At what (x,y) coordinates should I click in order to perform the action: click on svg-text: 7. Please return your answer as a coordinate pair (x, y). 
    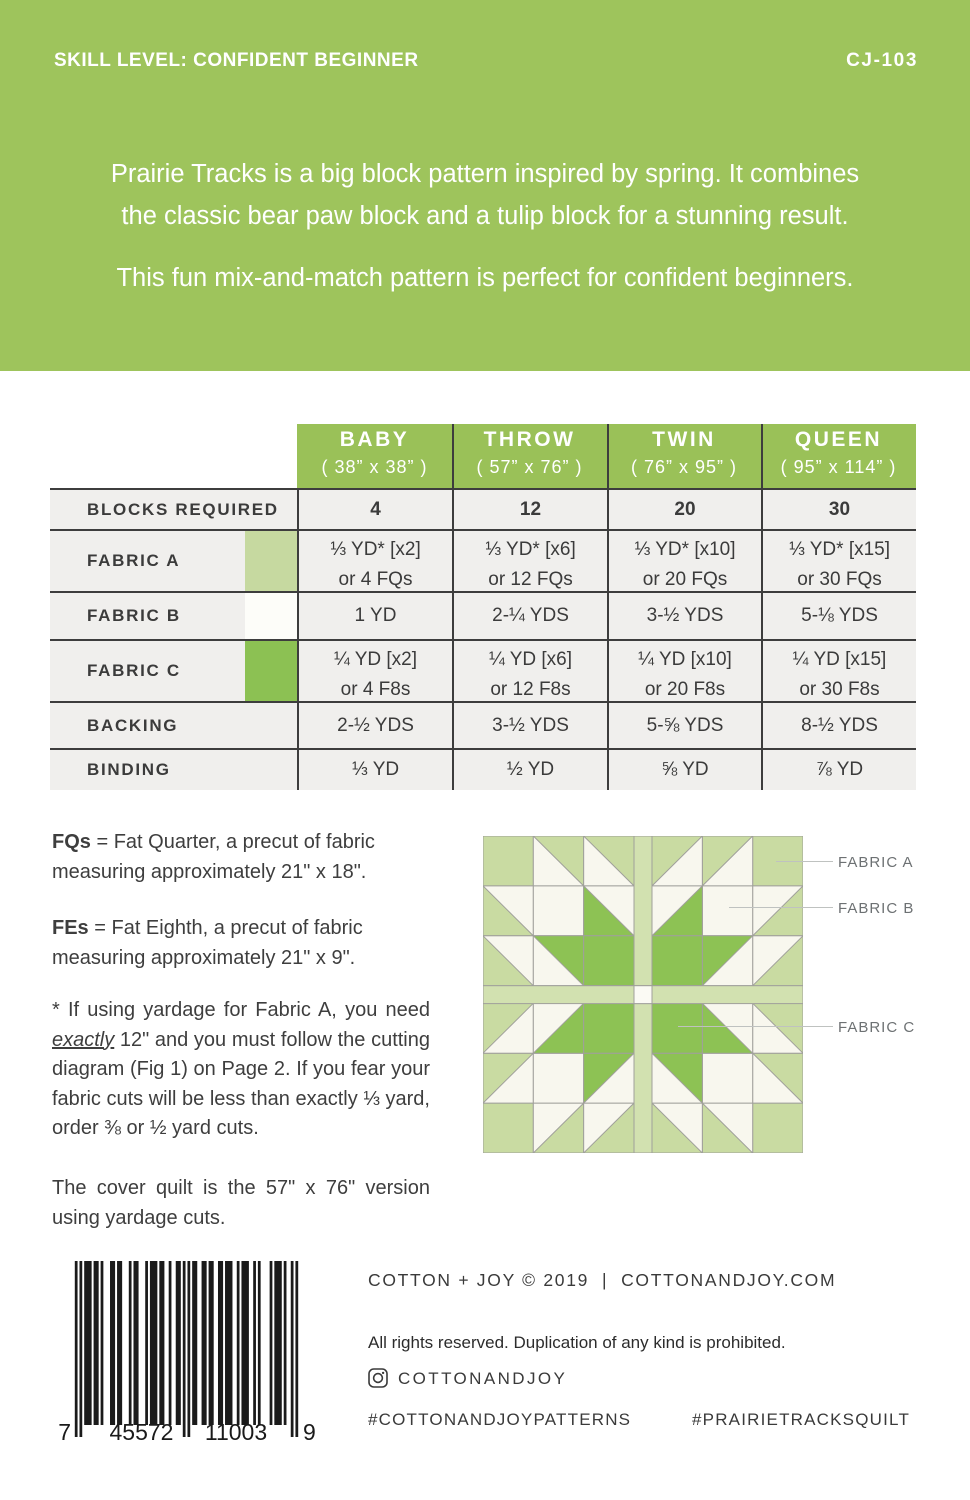
    Looking at the image, I should click on (64, 1432).